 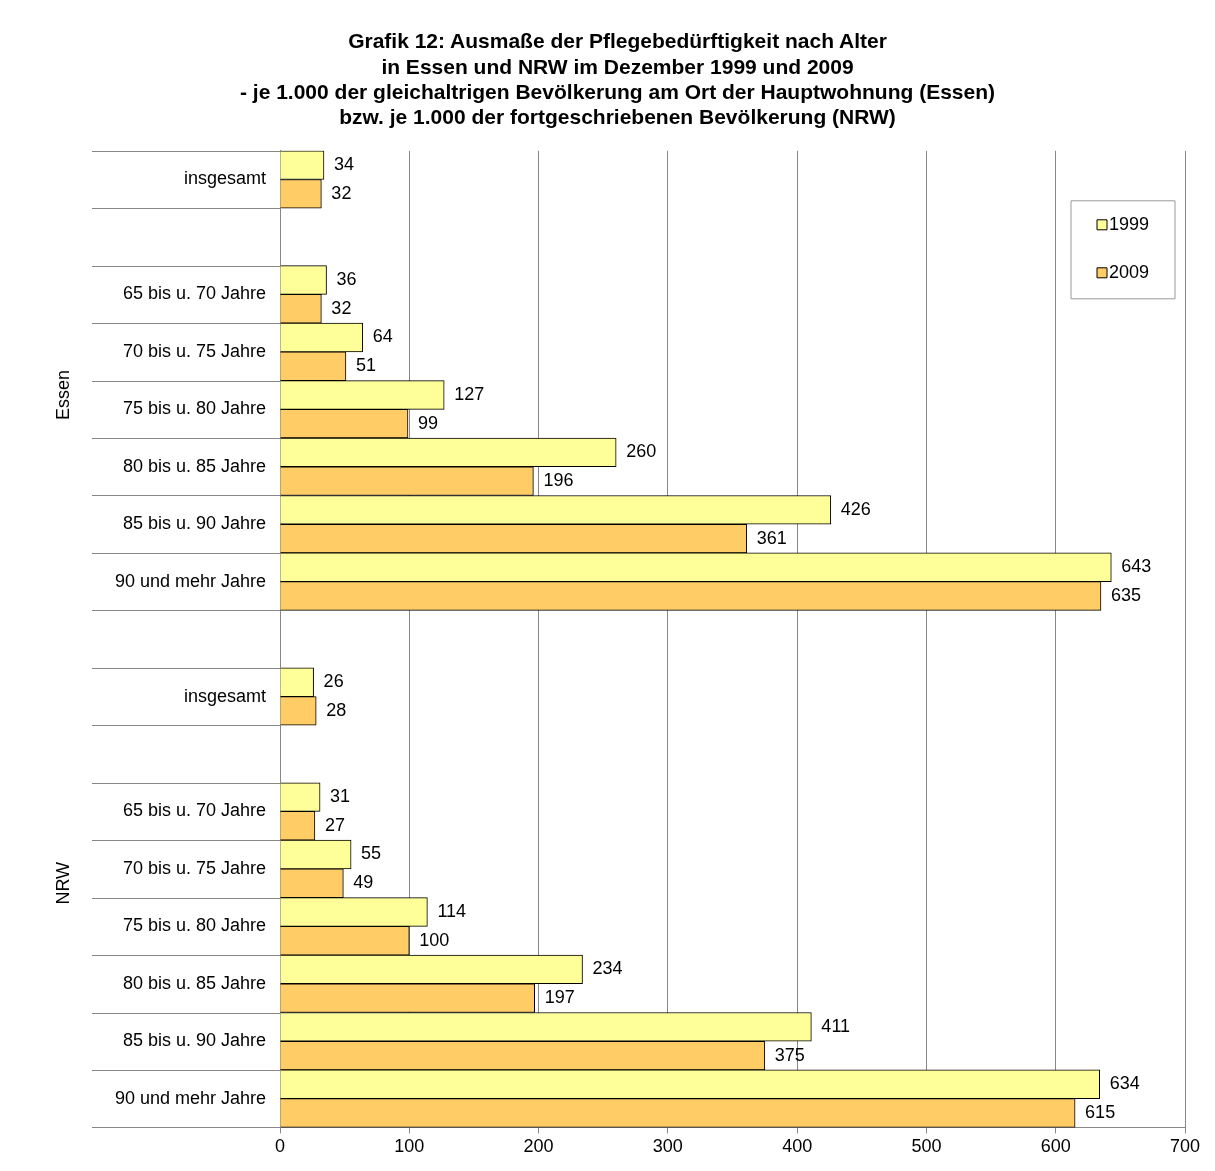 I want to click on data-label: 127, so click(x=469, y=393).